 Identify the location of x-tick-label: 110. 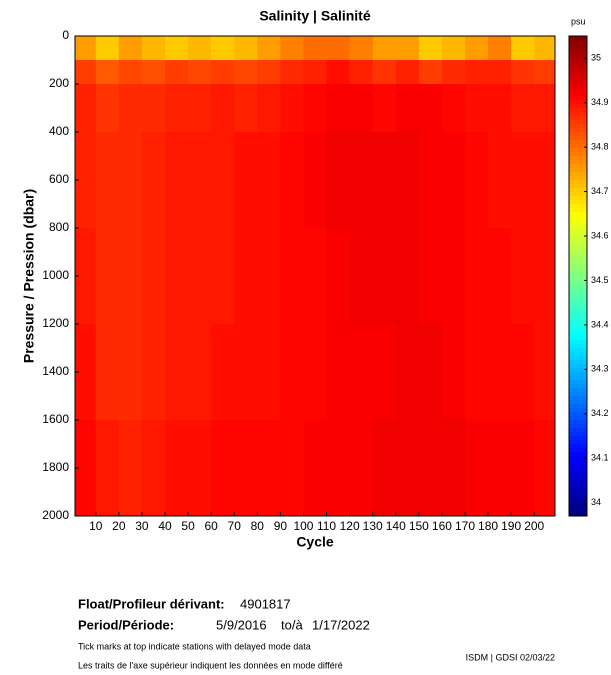
(326, 526).